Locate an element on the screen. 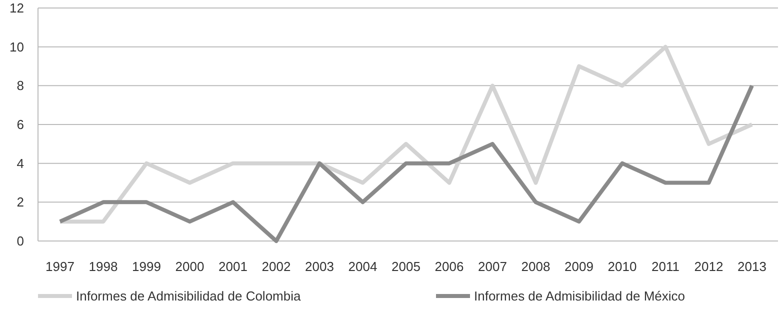 Image resolution: width=782 pixels, height=324 pixels. y-tick-label: 2 is located at coordinates (20, 202).